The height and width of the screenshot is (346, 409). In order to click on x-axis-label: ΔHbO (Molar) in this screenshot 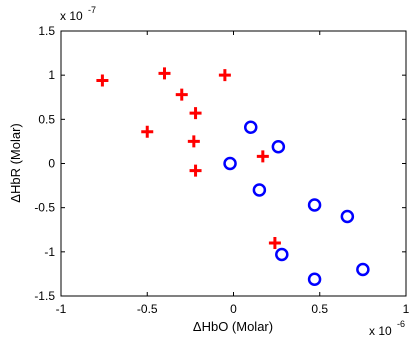, I will do `click(233, 326)`.